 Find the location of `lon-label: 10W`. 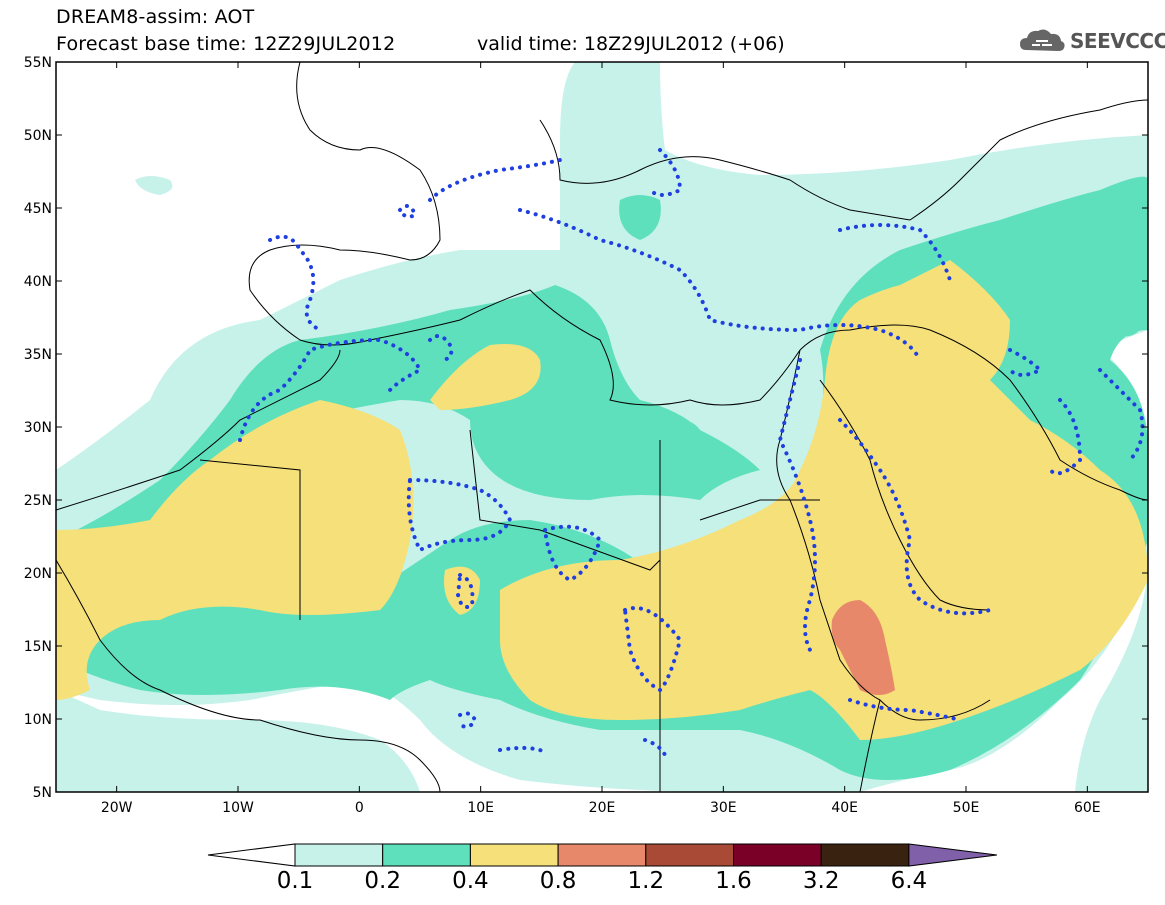

lon-label: 10W is located at coordinates (238, 808).